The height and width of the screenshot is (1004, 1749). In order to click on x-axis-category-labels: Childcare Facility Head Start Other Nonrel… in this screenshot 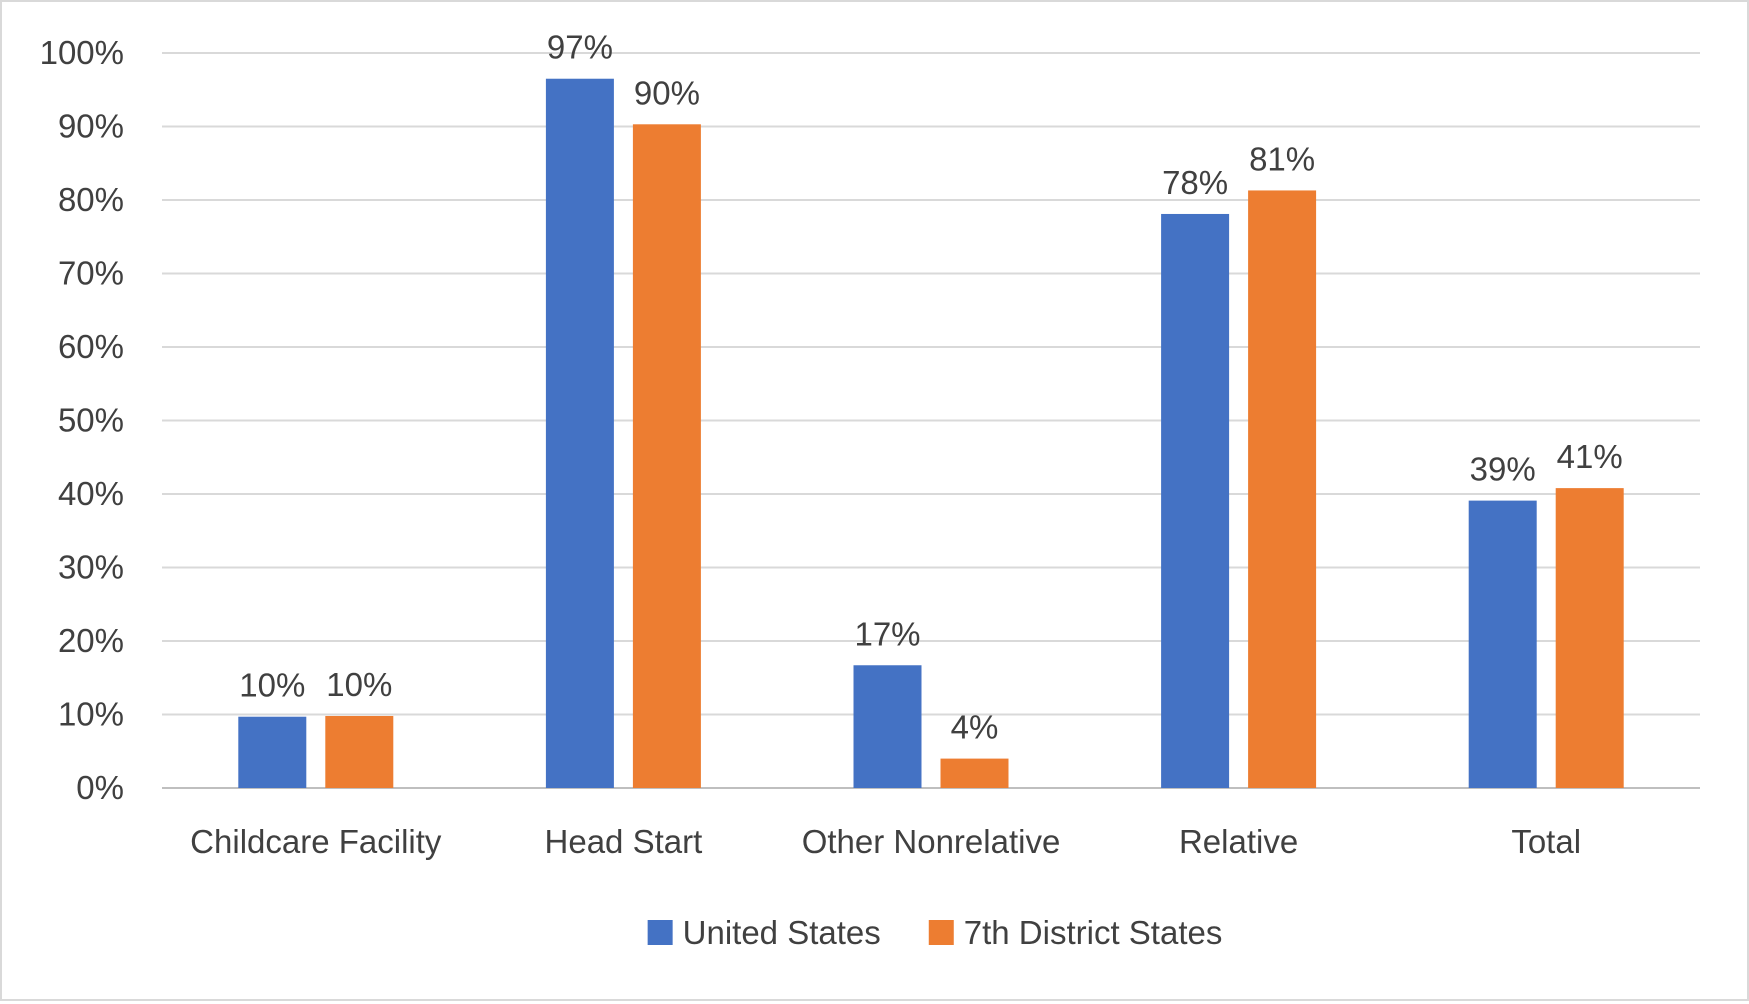, I will do `click(885, 841)`.